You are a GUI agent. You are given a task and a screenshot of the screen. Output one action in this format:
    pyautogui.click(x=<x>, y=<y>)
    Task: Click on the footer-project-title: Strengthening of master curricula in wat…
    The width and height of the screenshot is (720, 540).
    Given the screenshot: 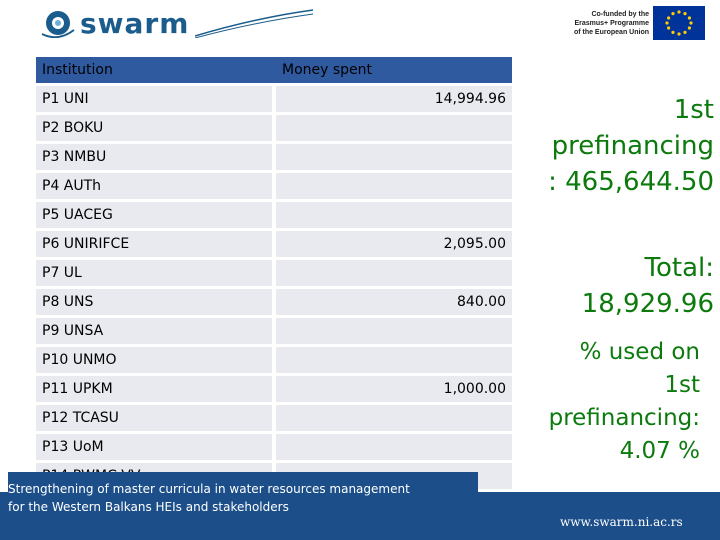 What is the action you would take?
    pyautogui.click(x=243, y=505)
    